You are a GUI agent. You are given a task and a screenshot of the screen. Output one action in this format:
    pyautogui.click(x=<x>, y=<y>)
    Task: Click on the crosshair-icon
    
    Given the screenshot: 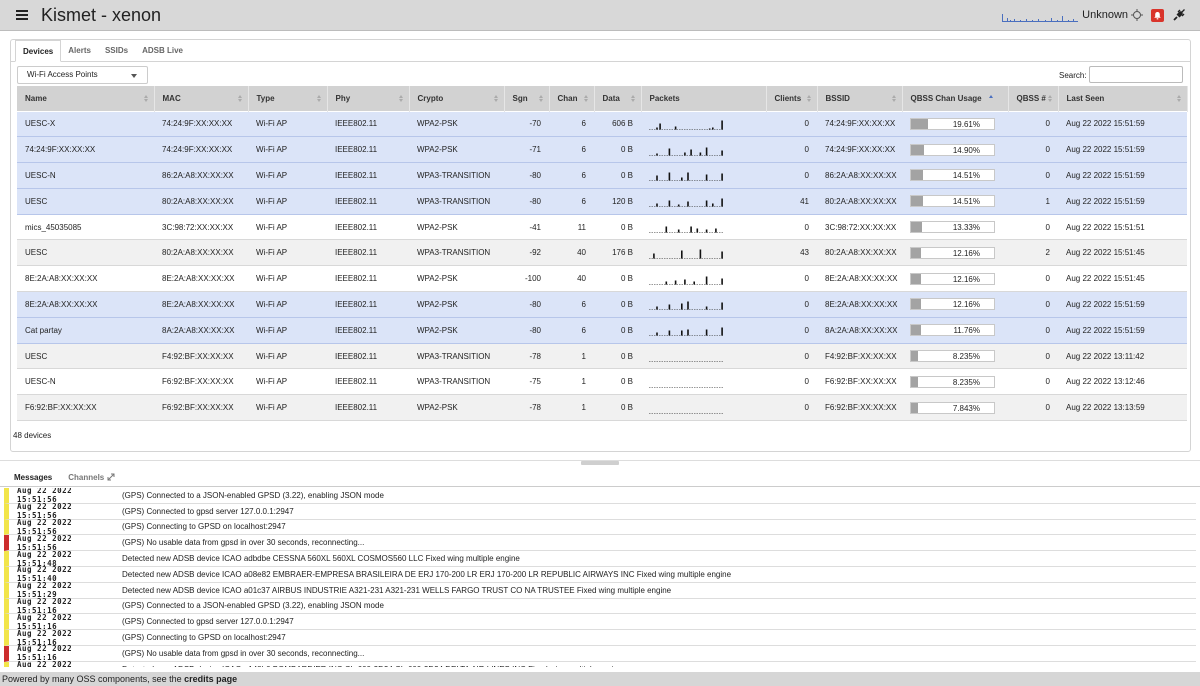 What is the action you would take?
    pyautogui.click(x=1137, y=15)
    